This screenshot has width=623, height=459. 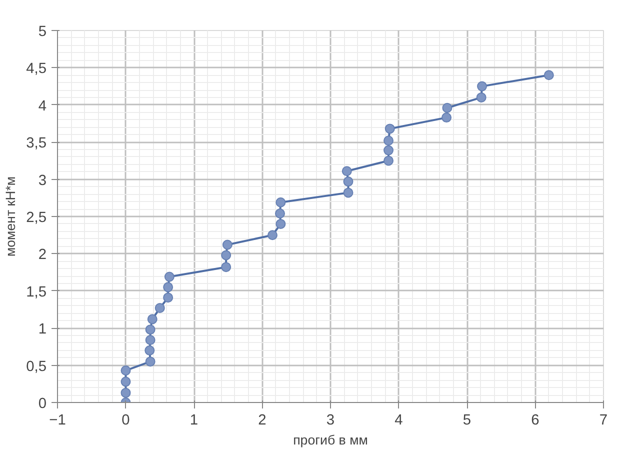 I want to click on y-tick-label: 4, so click(x=42, y=106).